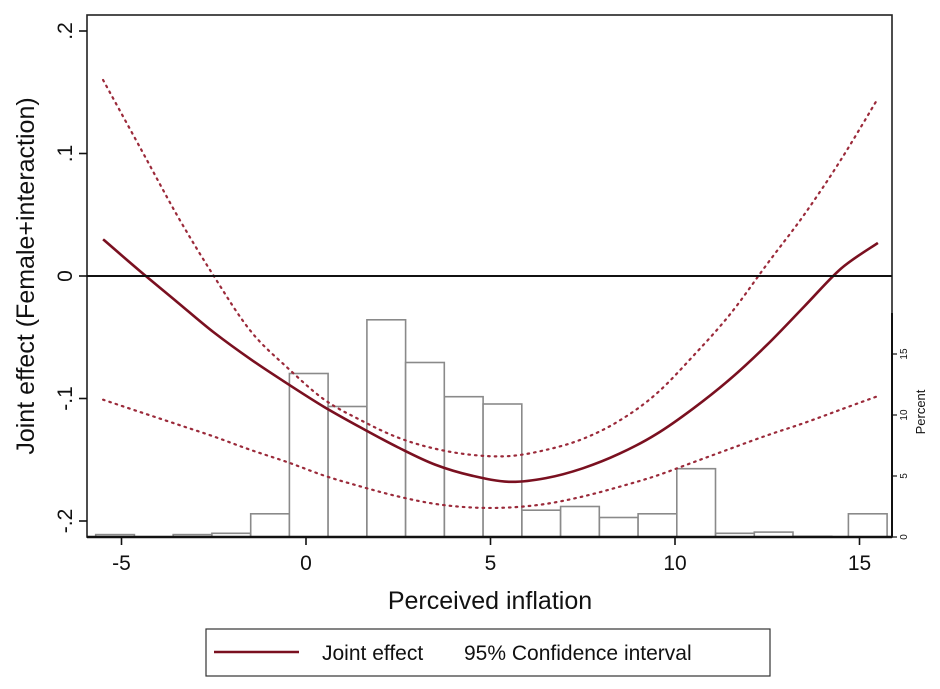  I want to click on y-tick-label: -.2, so click(65, 521).